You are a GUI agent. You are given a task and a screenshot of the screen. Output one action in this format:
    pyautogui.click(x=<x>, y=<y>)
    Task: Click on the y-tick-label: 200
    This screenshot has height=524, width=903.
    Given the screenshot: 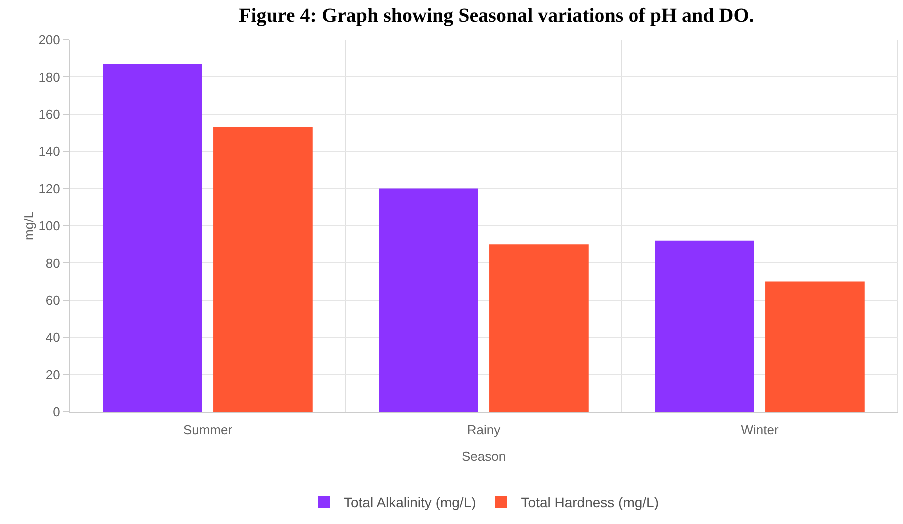 What is the action you would take?
    pyautogui.click(x=49, y=40)
    